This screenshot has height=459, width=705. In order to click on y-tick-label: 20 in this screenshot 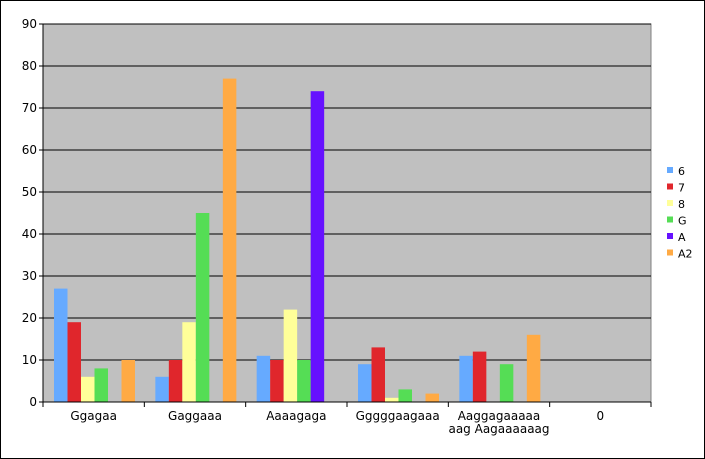, I will do `click(29, 318)`.